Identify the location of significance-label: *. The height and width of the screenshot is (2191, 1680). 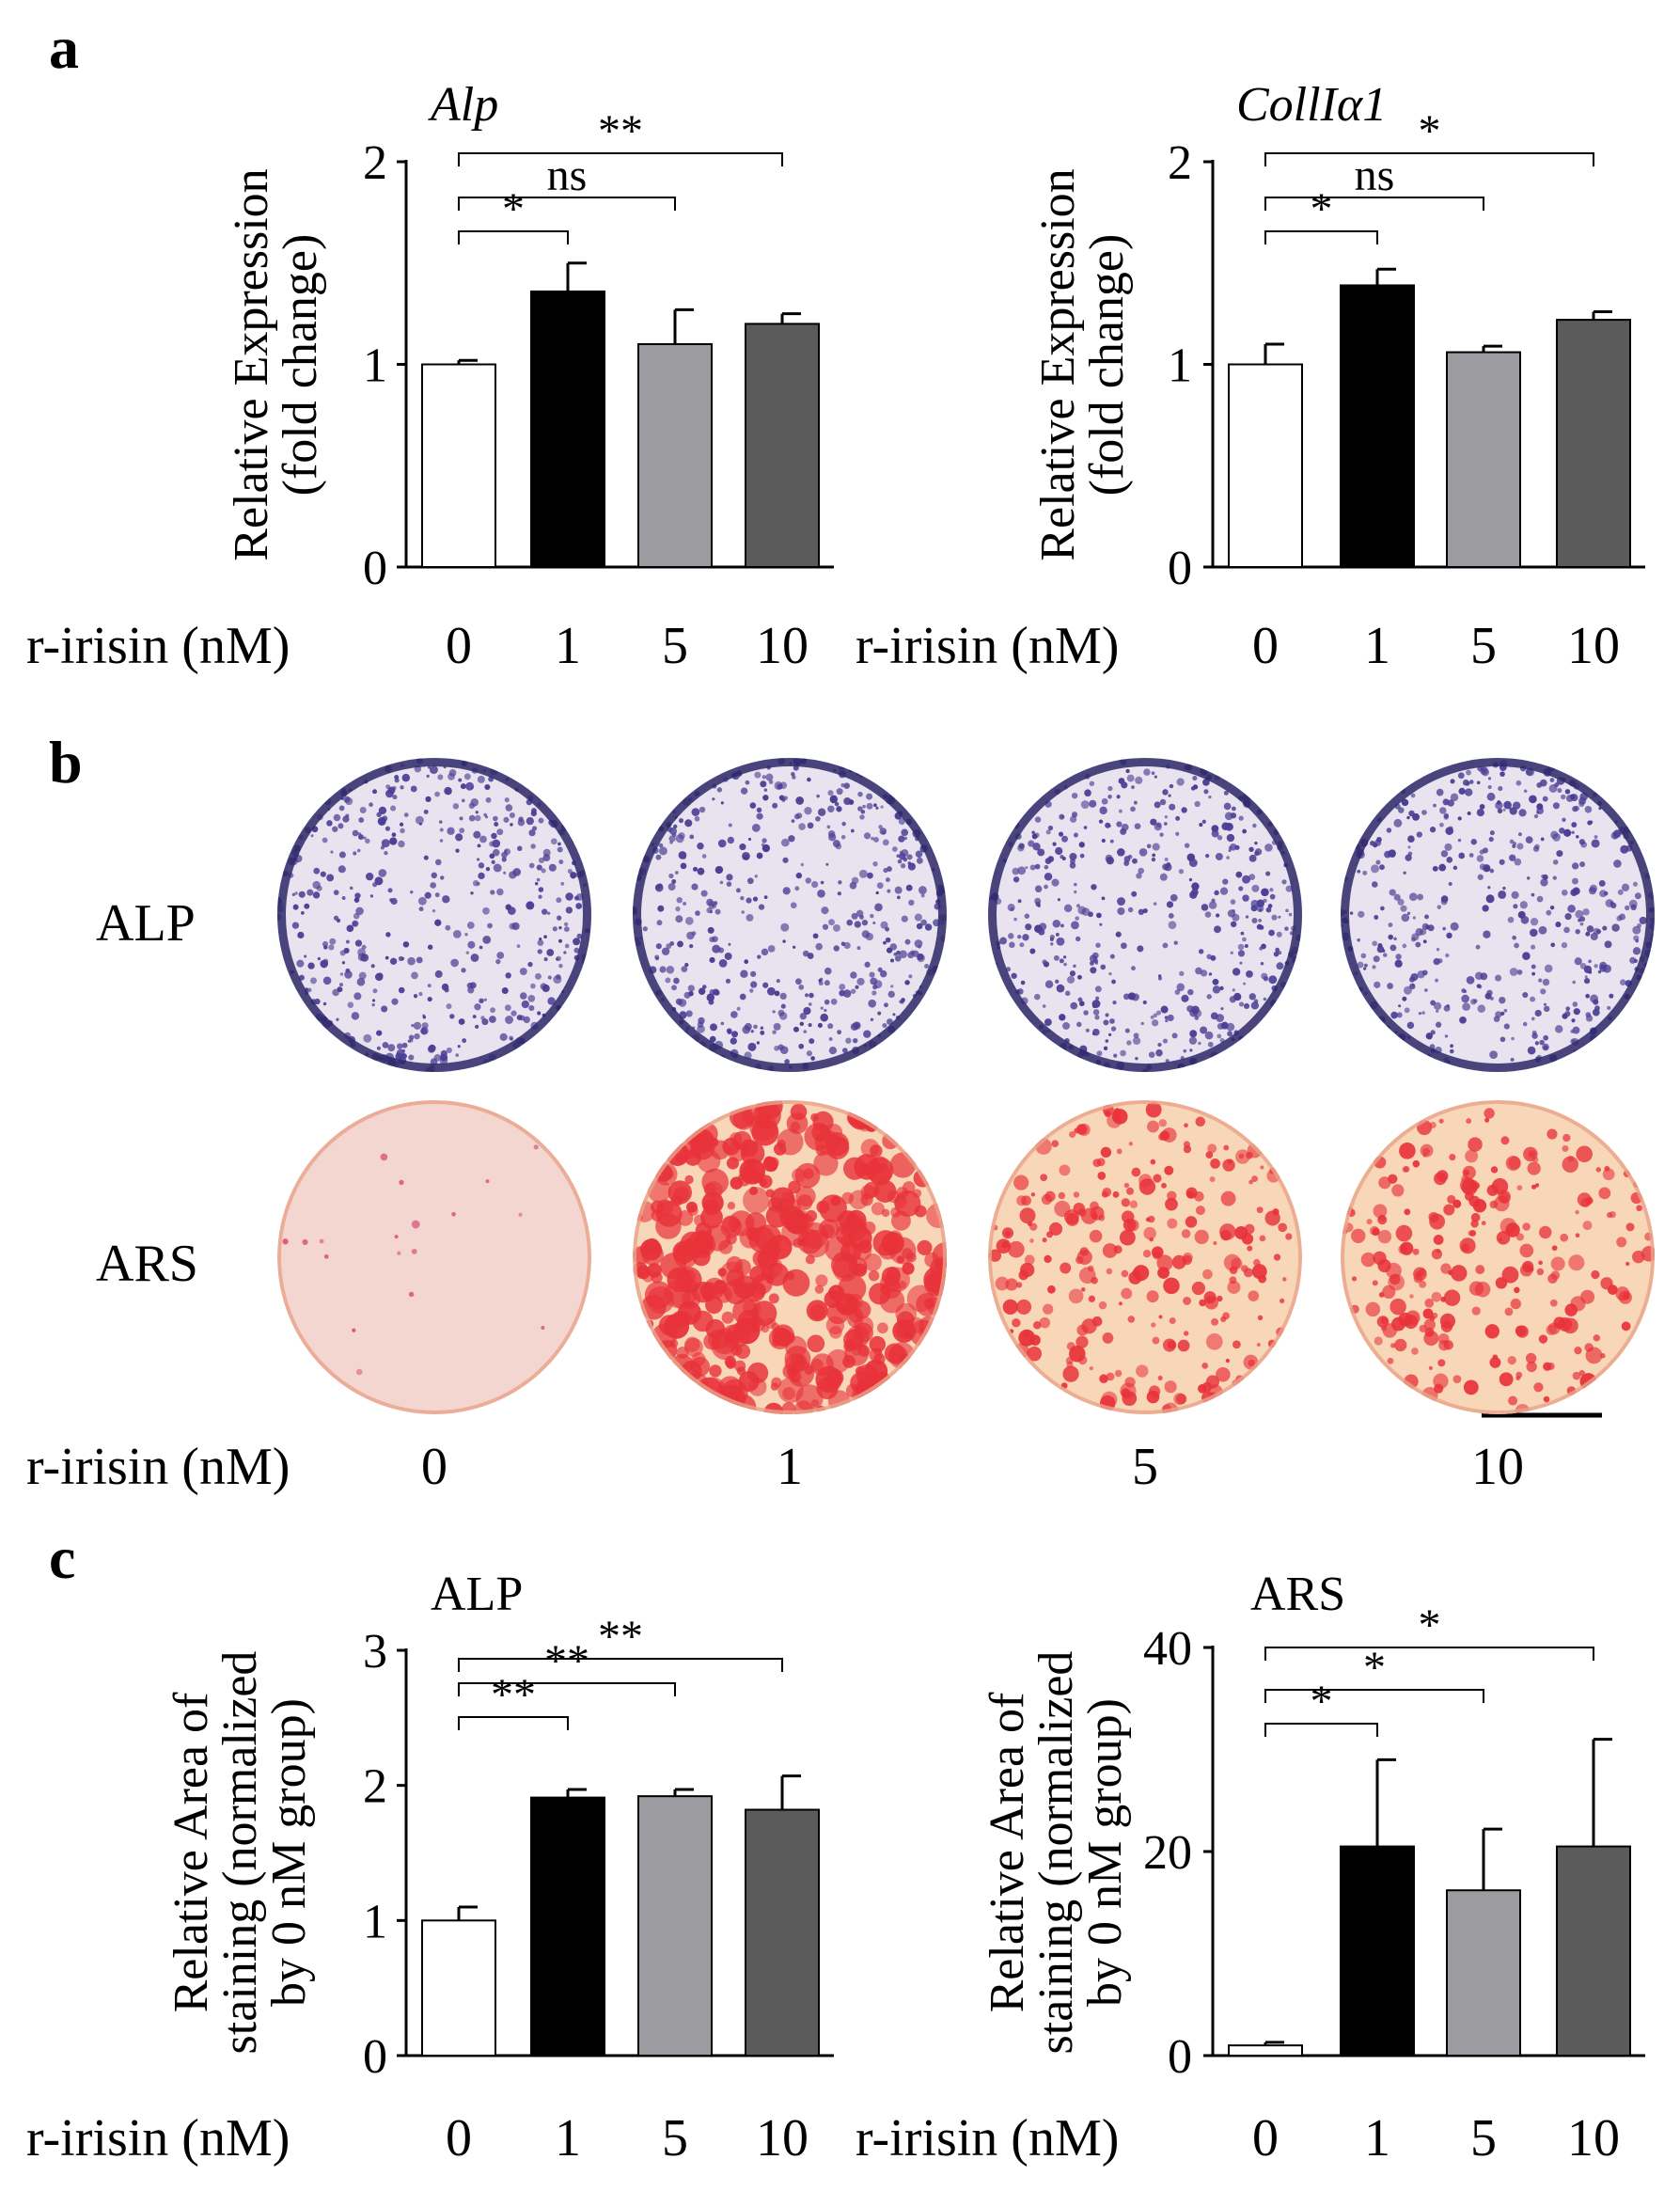
(1374, 1668).